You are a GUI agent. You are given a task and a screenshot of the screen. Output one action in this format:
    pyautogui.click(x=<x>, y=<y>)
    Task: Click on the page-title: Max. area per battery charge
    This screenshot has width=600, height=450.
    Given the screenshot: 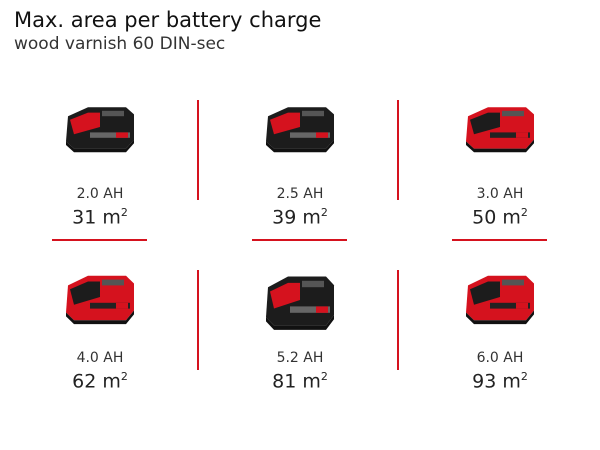 What is the action you would take?
    pyautogui.click(x=168, y=20)
    